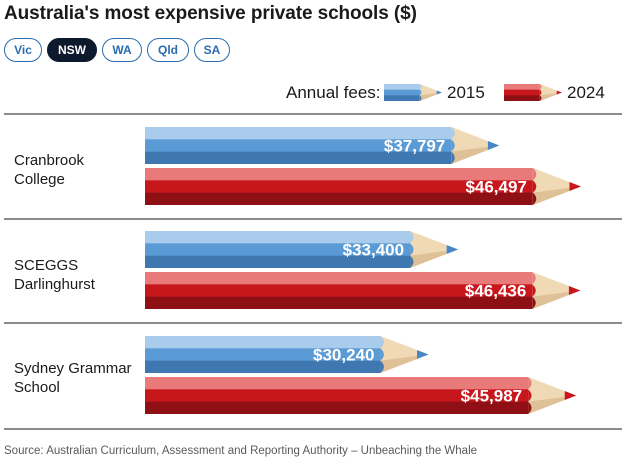 Image resolution: width=624 pixels, height=470 pixels. I want to click on legend-label-2024: 2024, so click(586, 92).